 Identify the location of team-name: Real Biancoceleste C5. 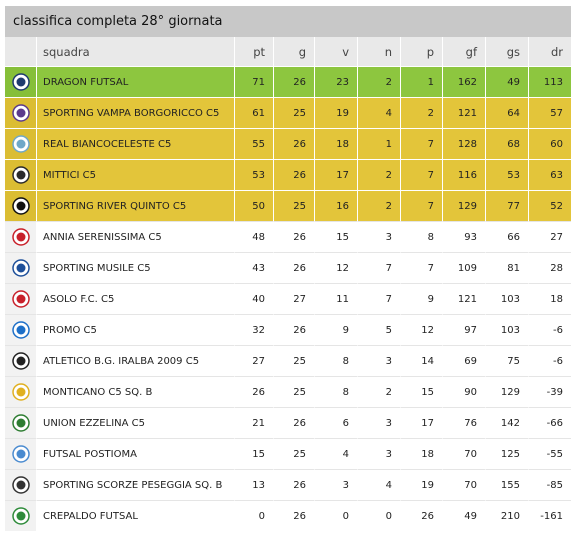
(135, 143).